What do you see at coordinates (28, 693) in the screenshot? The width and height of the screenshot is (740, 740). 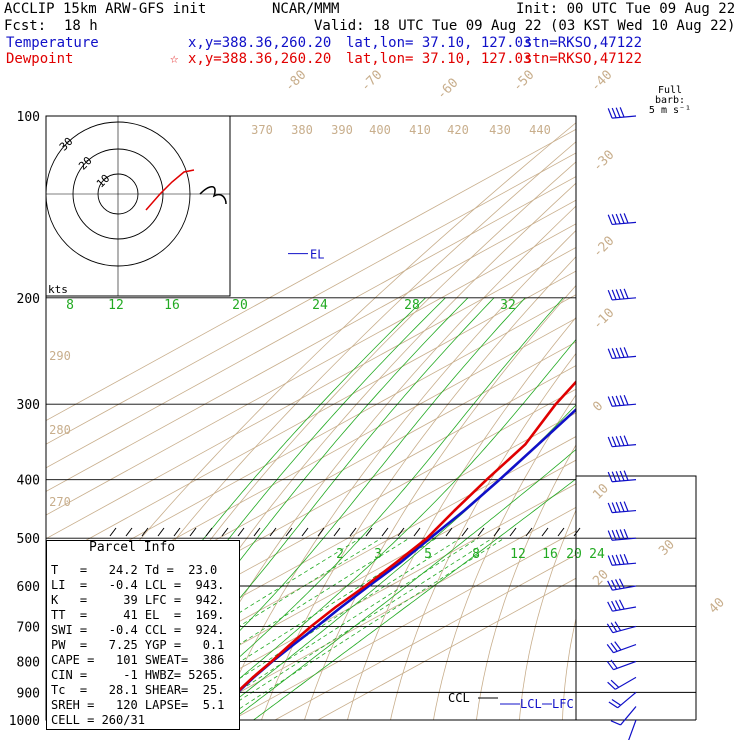 I see `pressure-tick-label: 900` at bounding box center [28, 693].